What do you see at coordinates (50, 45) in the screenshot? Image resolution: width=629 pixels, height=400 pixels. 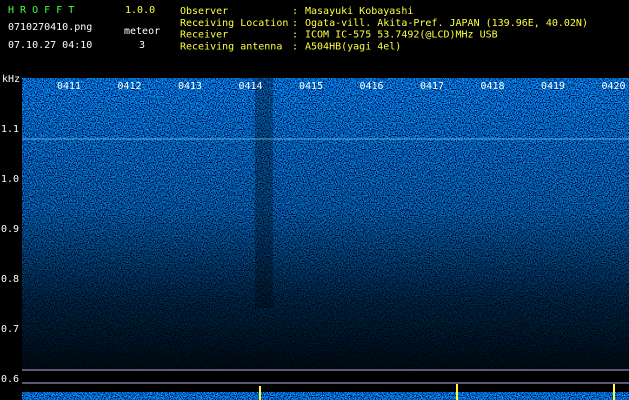 I see `datetime: 07.10.27 04:10` at bounding box center [50, 45].